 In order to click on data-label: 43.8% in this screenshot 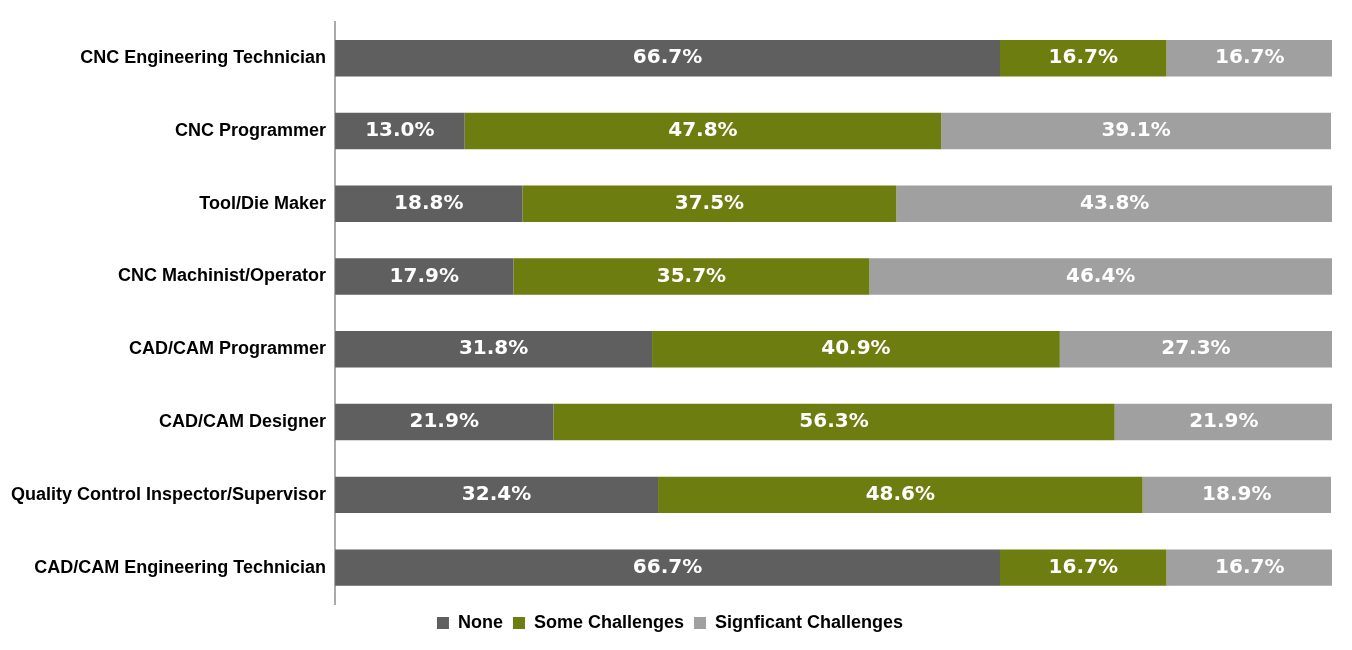, I will do `click(1114, 201)`.